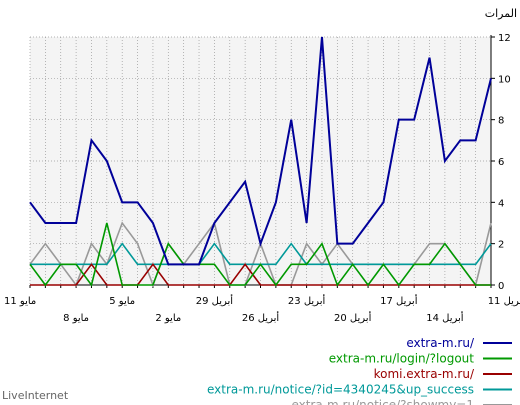 Image resolution: width=520 pixels, height=405 pixels. Describe the element at coordinates (504, 38) in the screenshot. I see `y-tick-label: 12` at that location.